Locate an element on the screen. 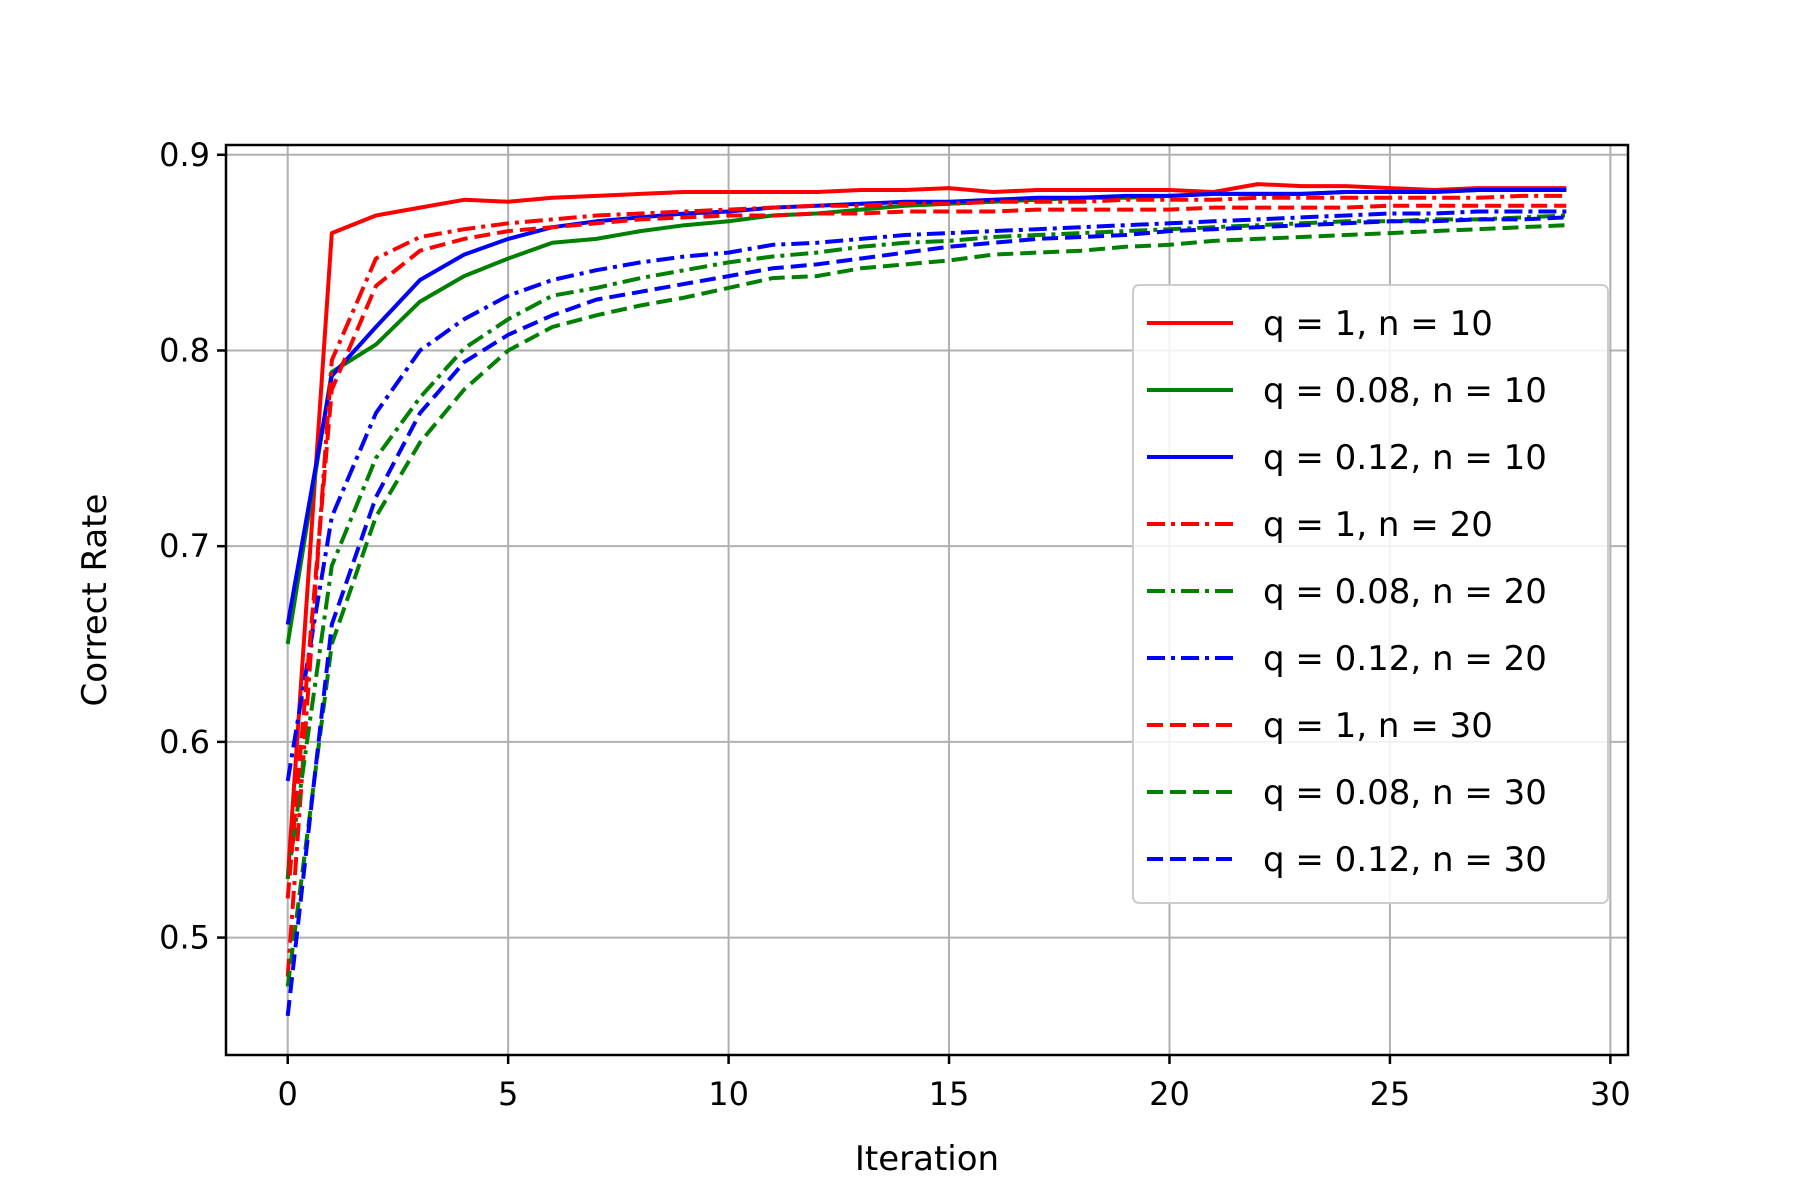  x-axis-title: Iteration is located at coordinates (927, 1159).